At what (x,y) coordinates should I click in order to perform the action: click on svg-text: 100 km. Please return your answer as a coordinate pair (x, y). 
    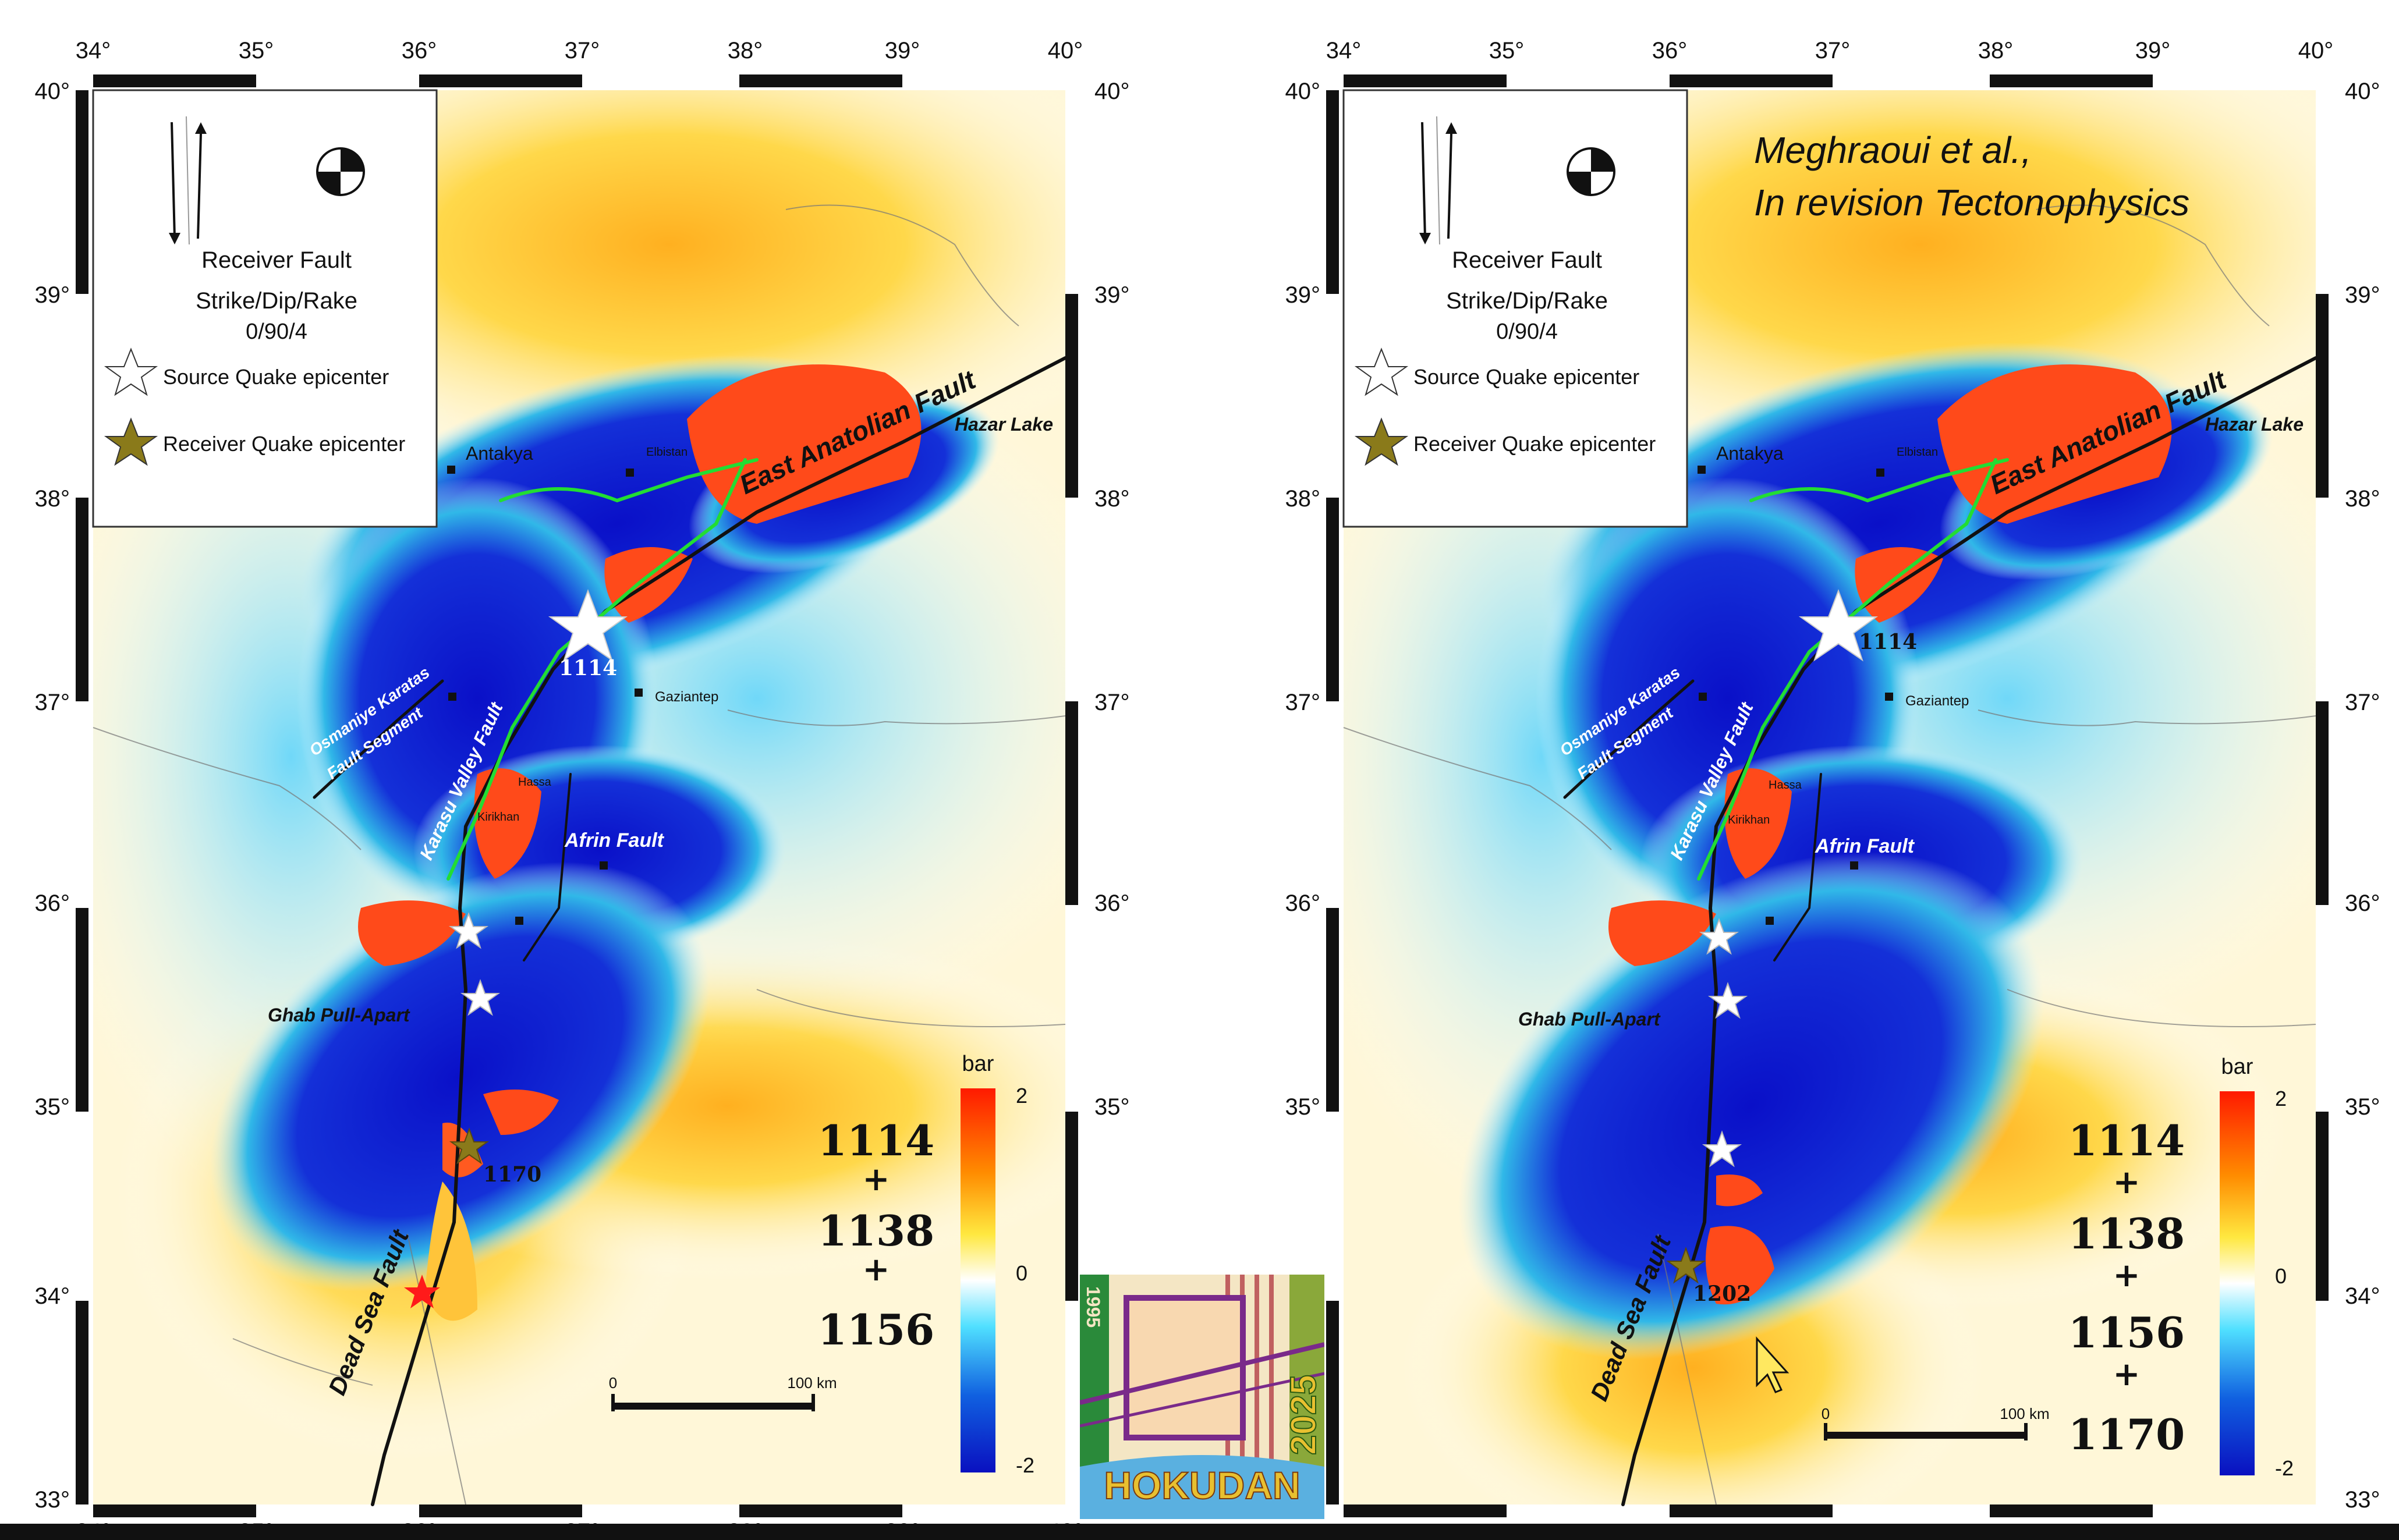
    Looking at the image, I should click on (812, 1383).